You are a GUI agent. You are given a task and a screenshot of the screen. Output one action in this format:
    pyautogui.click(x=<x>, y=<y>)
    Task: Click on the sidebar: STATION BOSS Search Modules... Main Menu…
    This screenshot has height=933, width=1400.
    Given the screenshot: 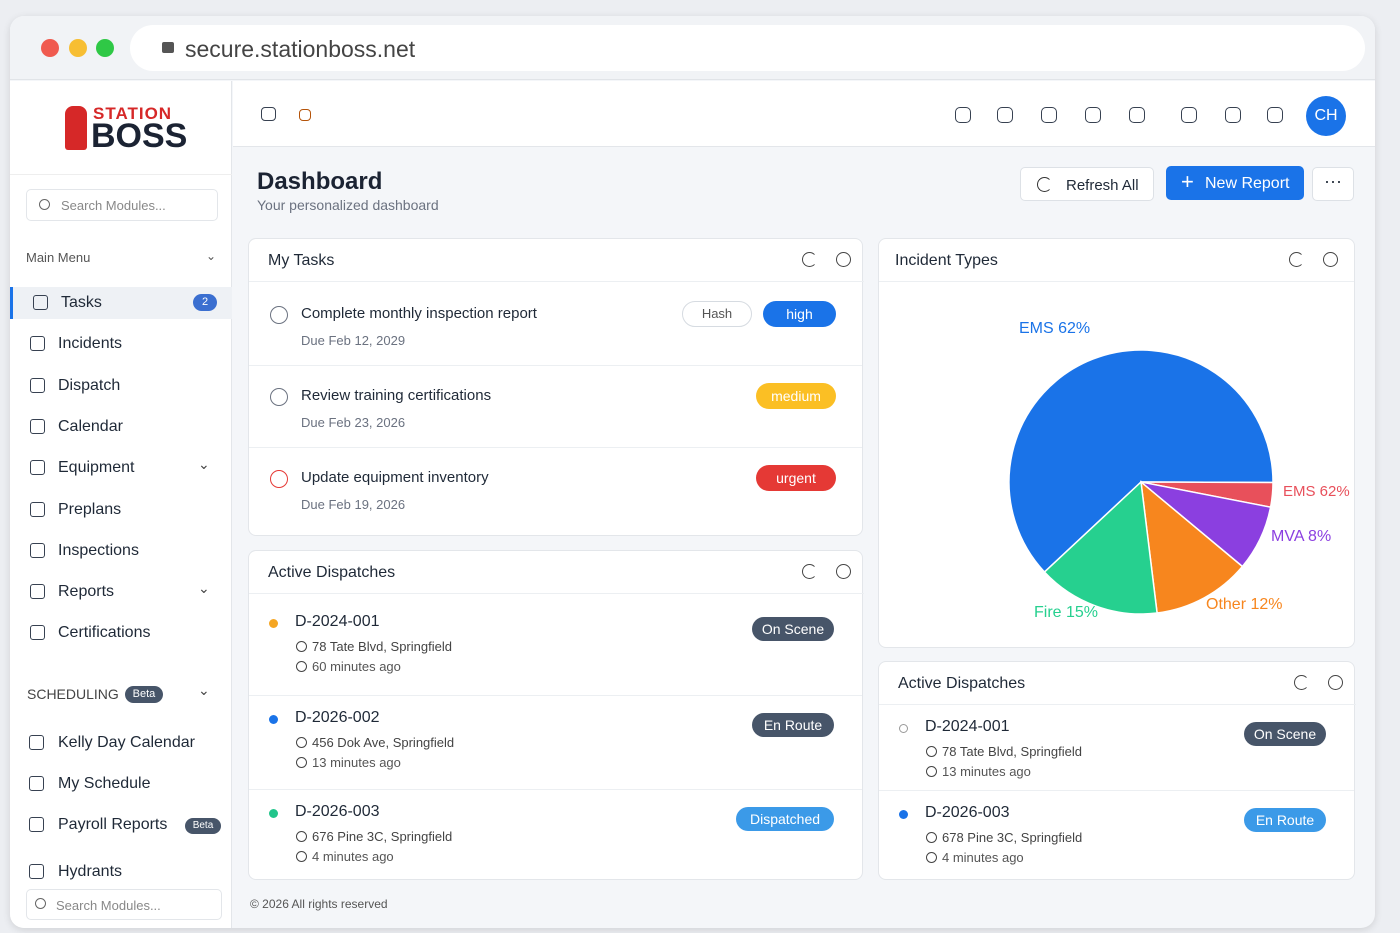 What is the action you would take?
    pyautogui.click(x=121, y=504)
    